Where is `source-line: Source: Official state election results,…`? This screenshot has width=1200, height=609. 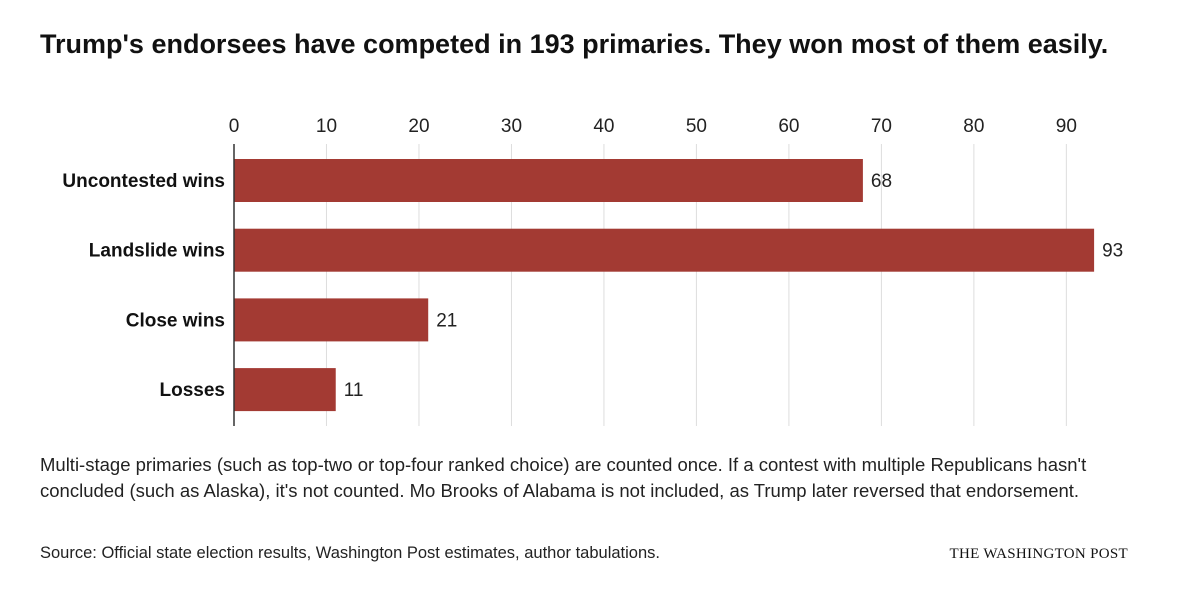 source-line: Source: Official state election results,… is located at coordinates (350, 553).